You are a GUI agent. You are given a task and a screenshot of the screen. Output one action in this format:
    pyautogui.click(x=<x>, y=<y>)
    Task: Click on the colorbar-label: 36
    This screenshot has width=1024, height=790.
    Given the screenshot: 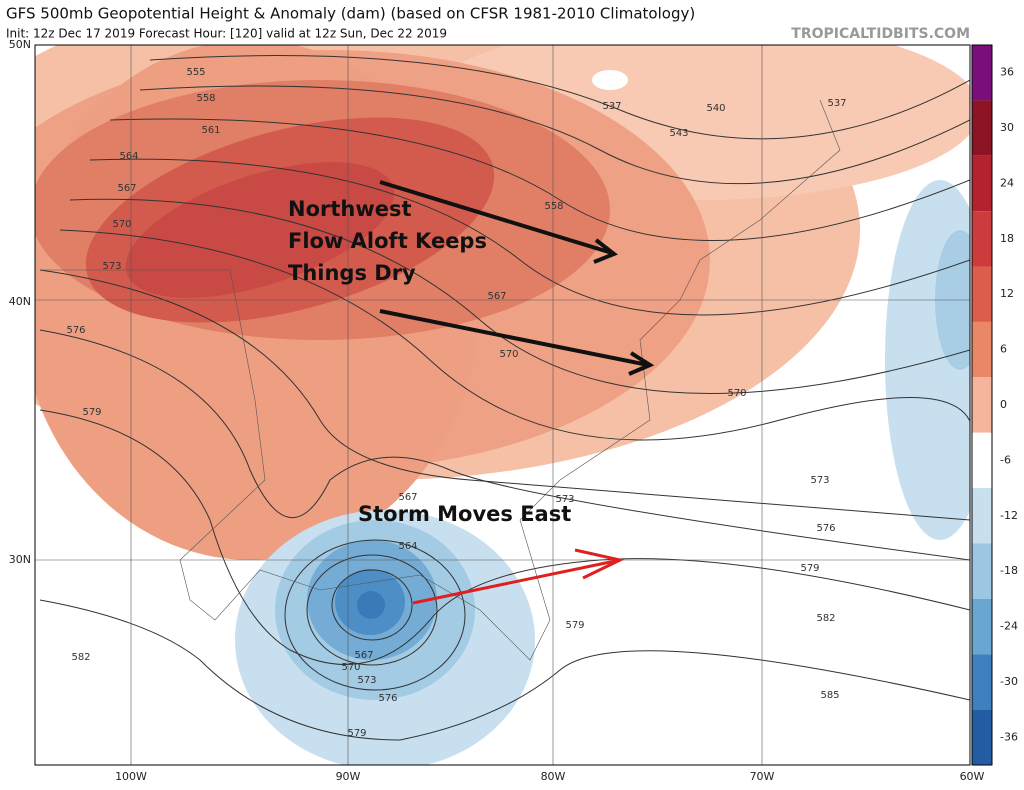 What is the action you would take?
    pyautogui.click(x=1007, y=72)
    